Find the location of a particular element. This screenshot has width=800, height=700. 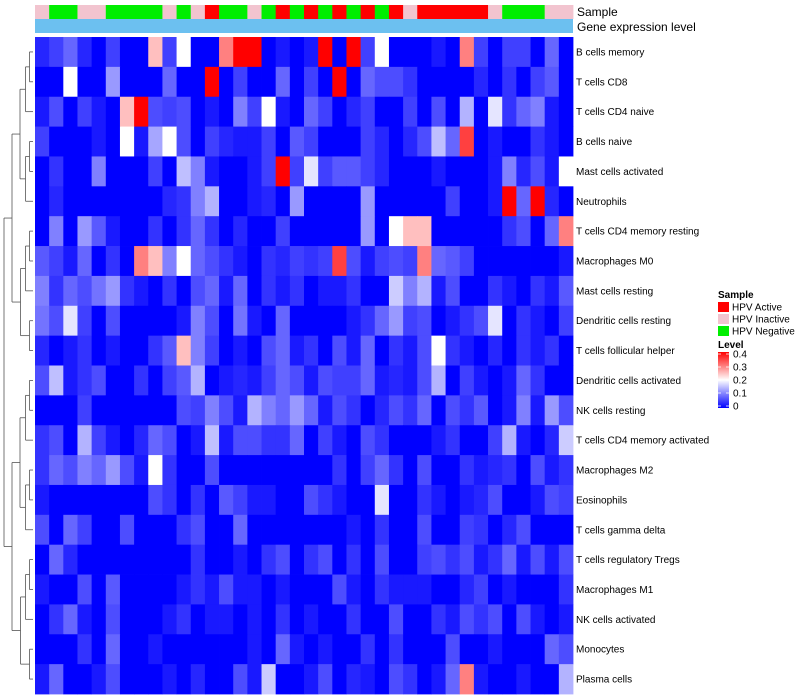

level-legend-label: 0 is located at coordinates (736, 407).